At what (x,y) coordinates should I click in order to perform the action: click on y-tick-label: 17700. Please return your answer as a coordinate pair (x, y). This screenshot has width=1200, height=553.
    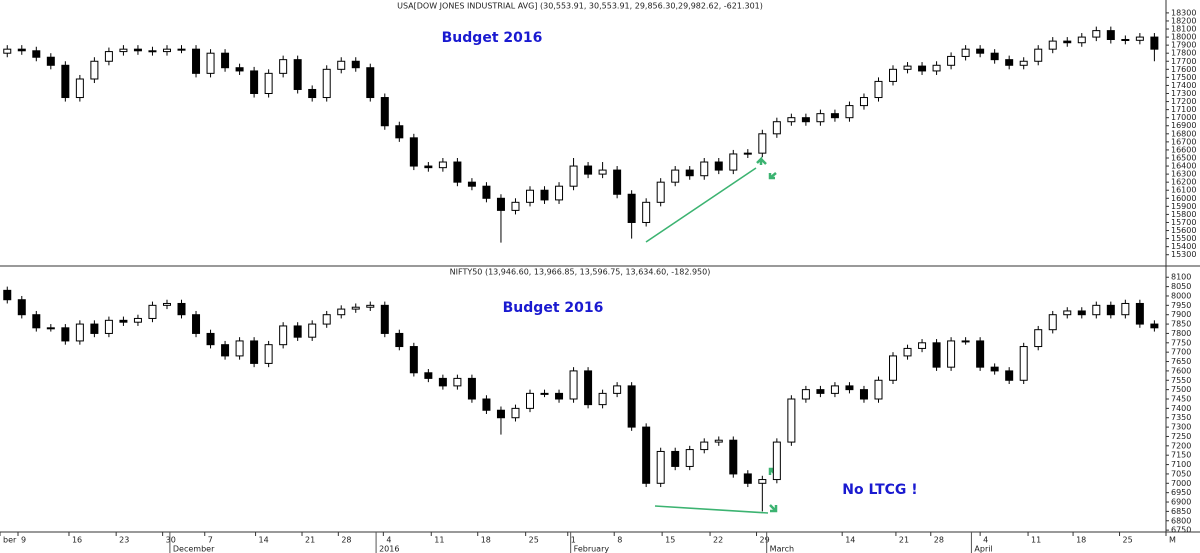
    Looking at the image, I should click on (1183, 61).